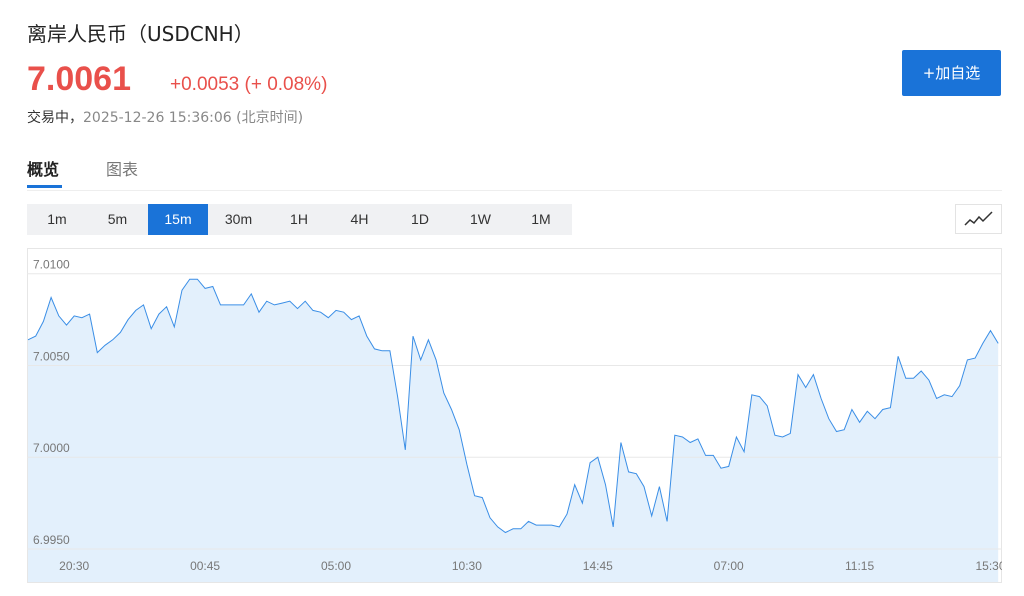 The width and height of the screenshot is (1024, 596). I want to click on title: 离岸人民币（USDCNH）, so click(140, 34).